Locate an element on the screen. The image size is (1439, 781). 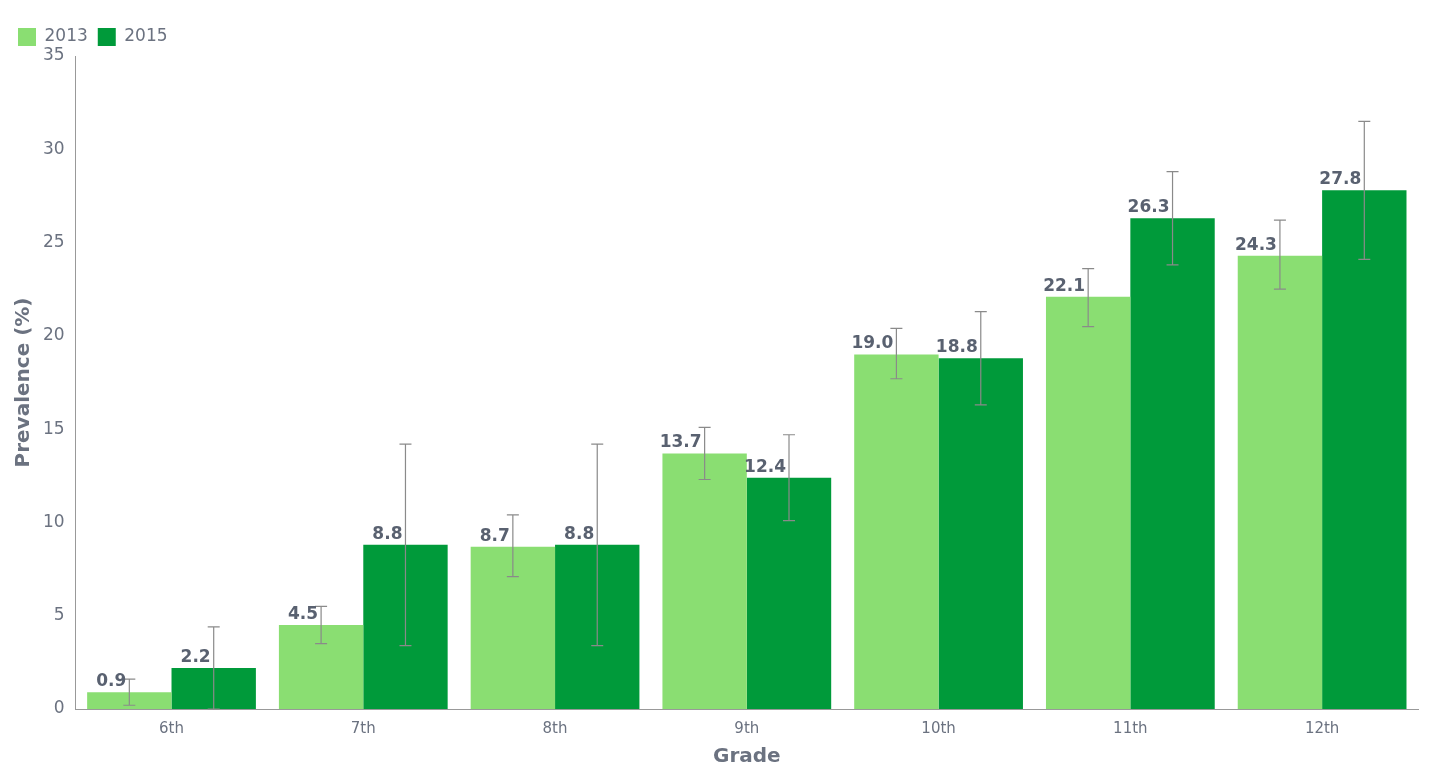
data-label: 2.2 is located at coordinates (195, 655).